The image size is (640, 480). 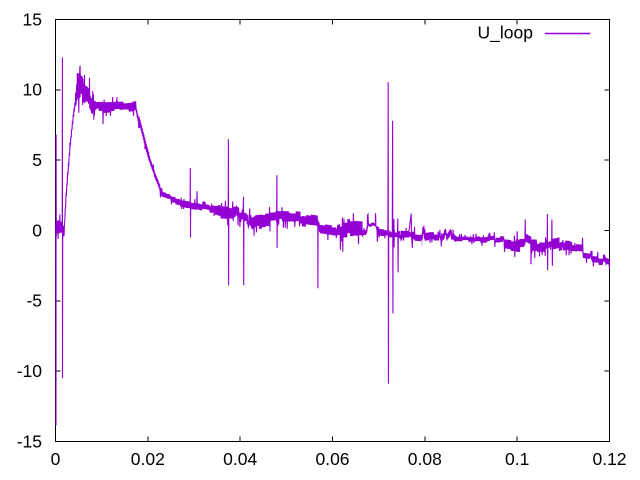 I want to click on svg-text: -5, so click(x=34, y=301).